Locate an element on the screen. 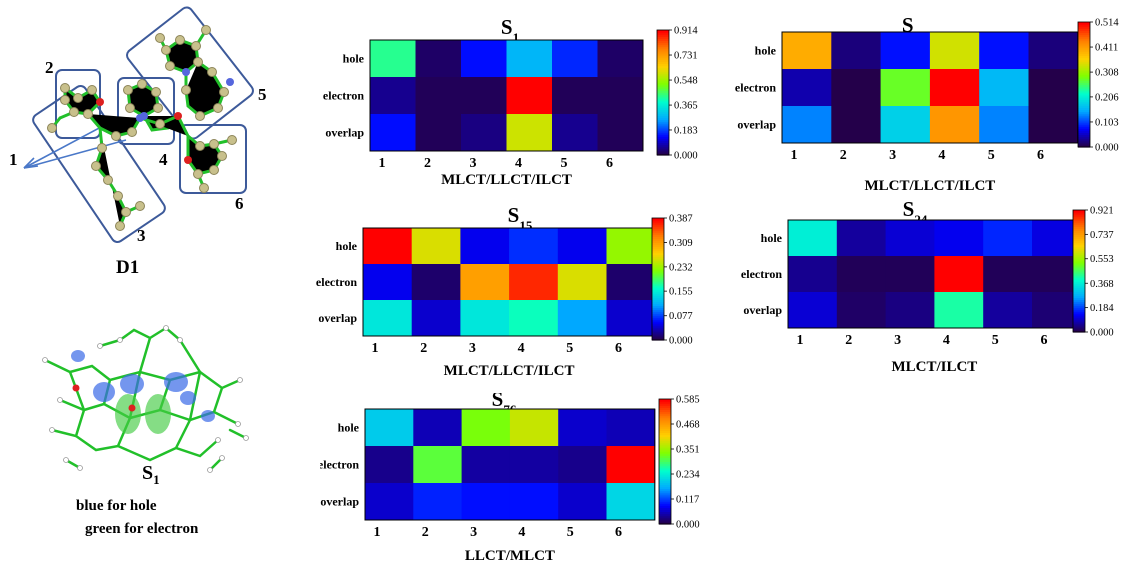 This screenshot has height=570, width=1132. colorbar-tick-label: 0.585 is located at coordinates (688, 400).